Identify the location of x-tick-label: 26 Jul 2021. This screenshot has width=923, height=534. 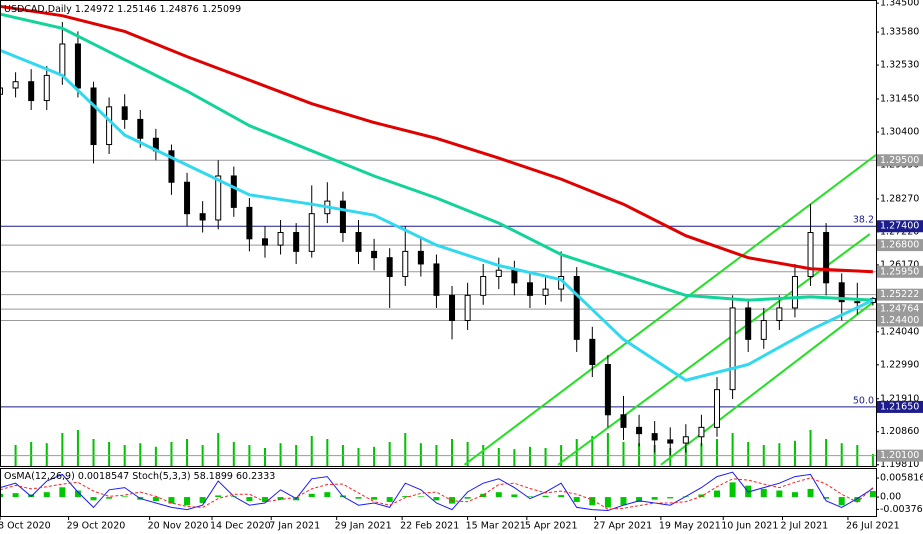
(873, 526).